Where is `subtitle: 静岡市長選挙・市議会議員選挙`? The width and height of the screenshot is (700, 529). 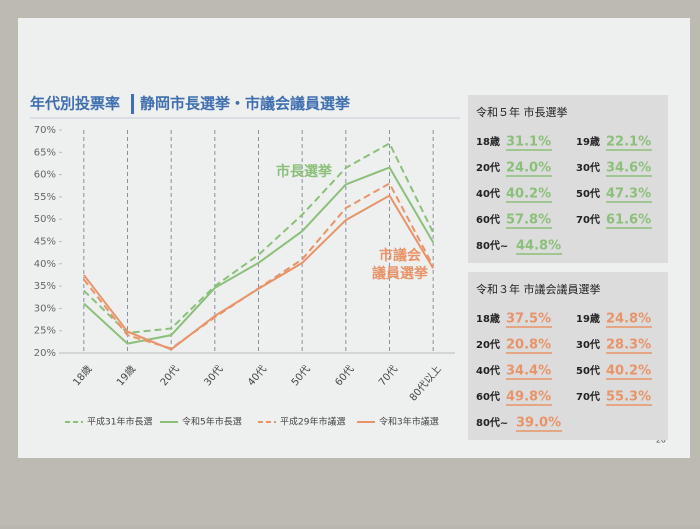
subtitle: 静岡市長選挙・市議会議員選挙 is located at coordinates (245, 104).